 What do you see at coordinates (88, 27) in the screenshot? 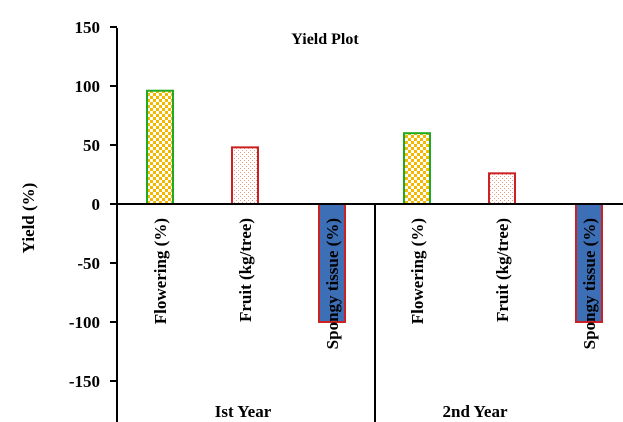
I see `y-tick-label: 150` at bounding box center [88, 27].